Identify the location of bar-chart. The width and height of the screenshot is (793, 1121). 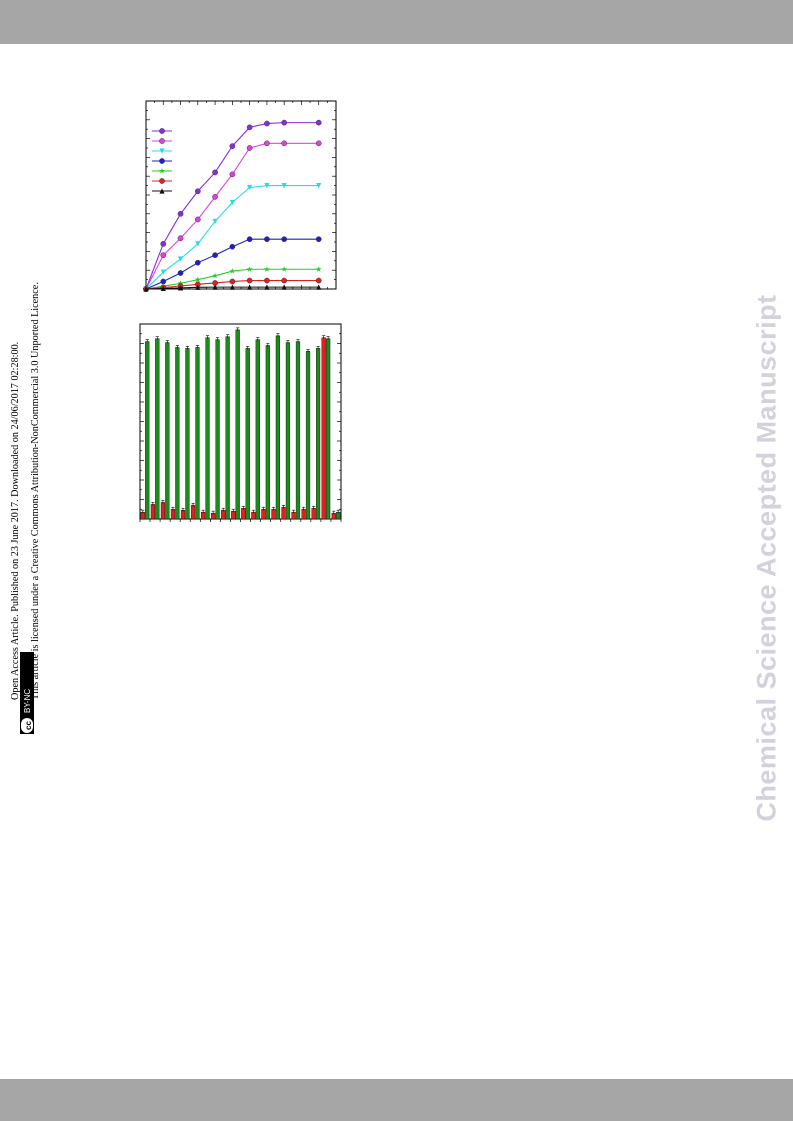
(240, 422).